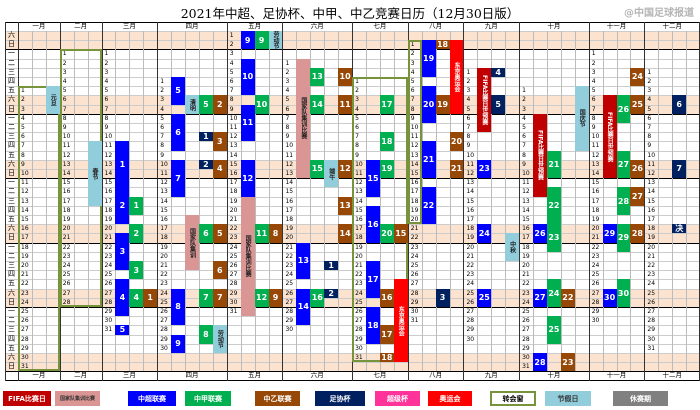  I want to click on event-holiday: 中秋, so click(512, 247).